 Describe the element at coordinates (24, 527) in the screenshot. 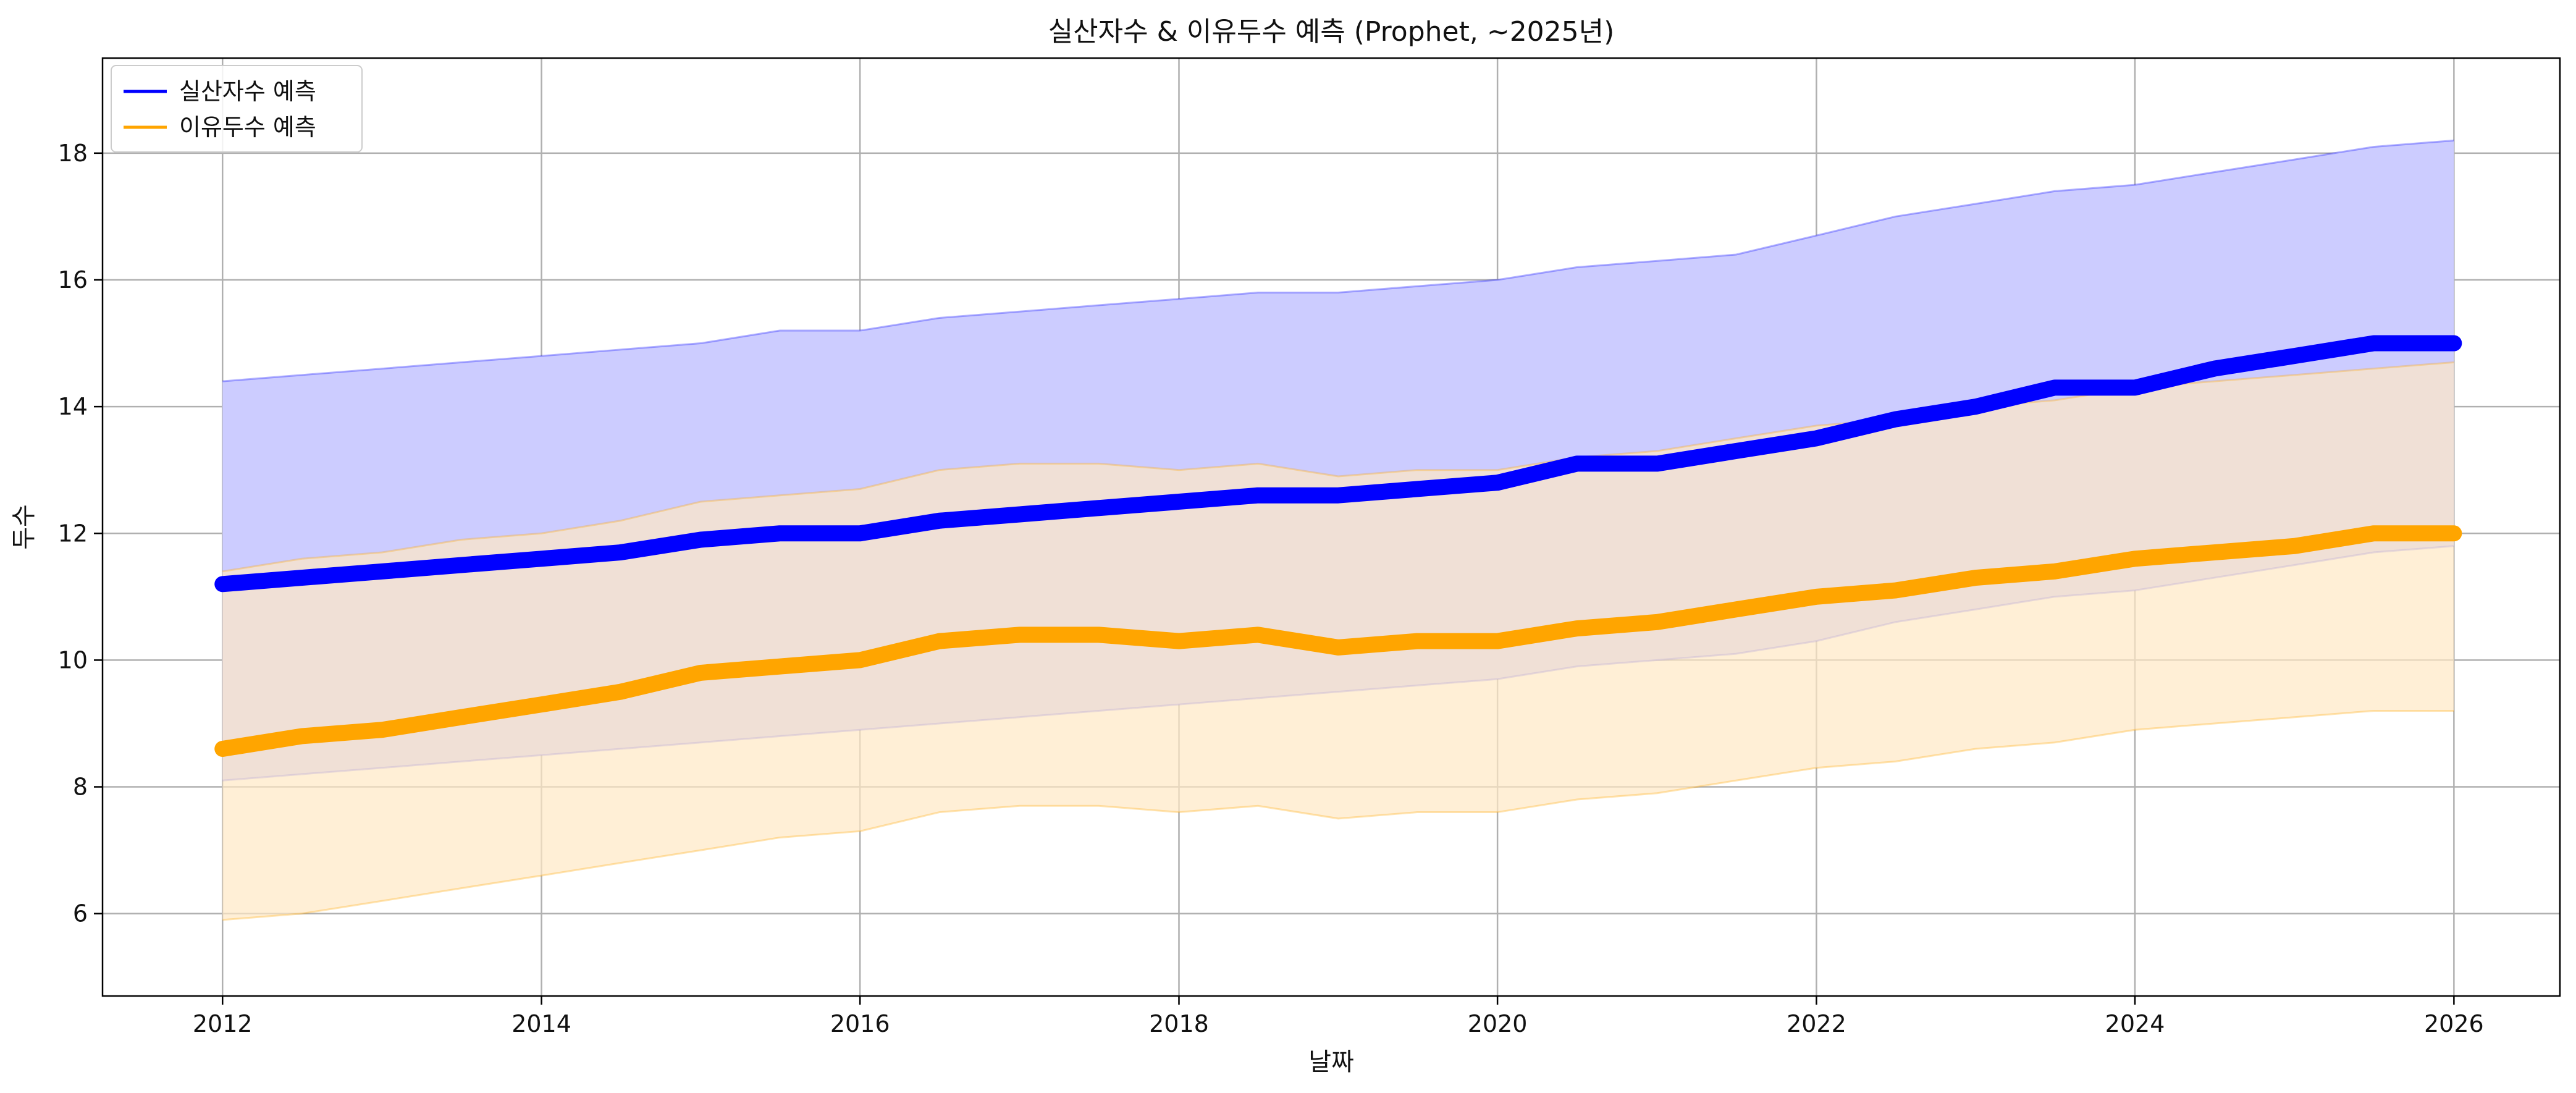

I see `y-axis-label: 두수` at that location.